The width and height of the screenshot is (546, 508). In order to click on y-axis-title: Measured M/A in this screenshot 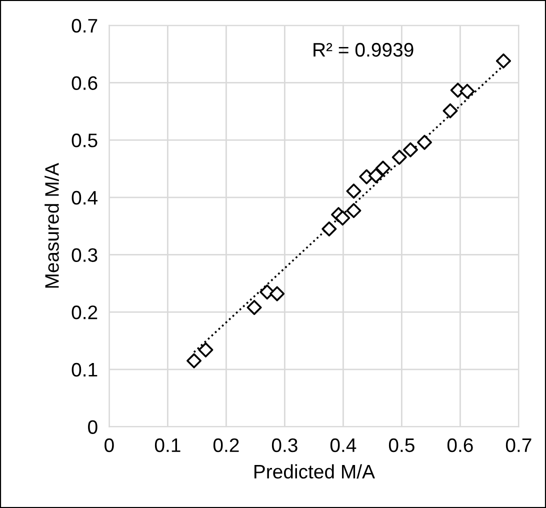, I will do `click(51, 225)`.